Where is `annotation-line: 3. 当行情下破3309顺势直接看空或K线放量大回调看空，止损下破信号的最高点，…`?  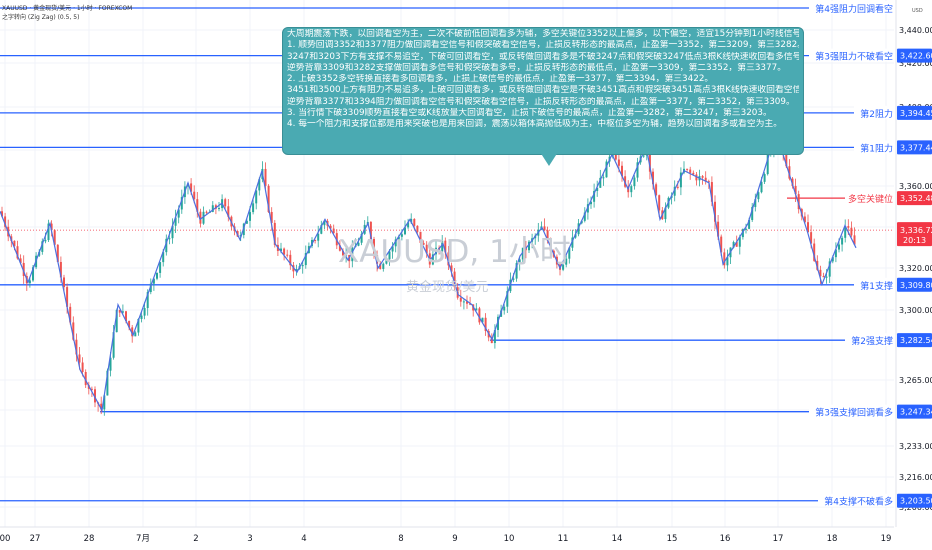
annotation-line: 3. 当行情下破3309顺势直接看空或K线放量大回调看空，止损下破信号的最高点，… is located at coordinates (529, 113).